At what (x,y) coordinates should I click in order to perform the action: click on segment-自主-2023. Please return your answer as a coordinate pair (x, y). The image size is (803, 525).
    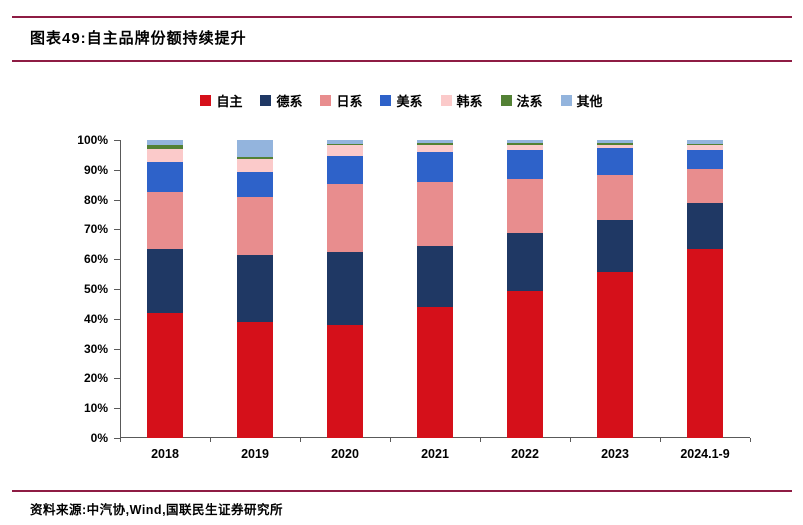
    Looking at the image, I should click on (615, 355).